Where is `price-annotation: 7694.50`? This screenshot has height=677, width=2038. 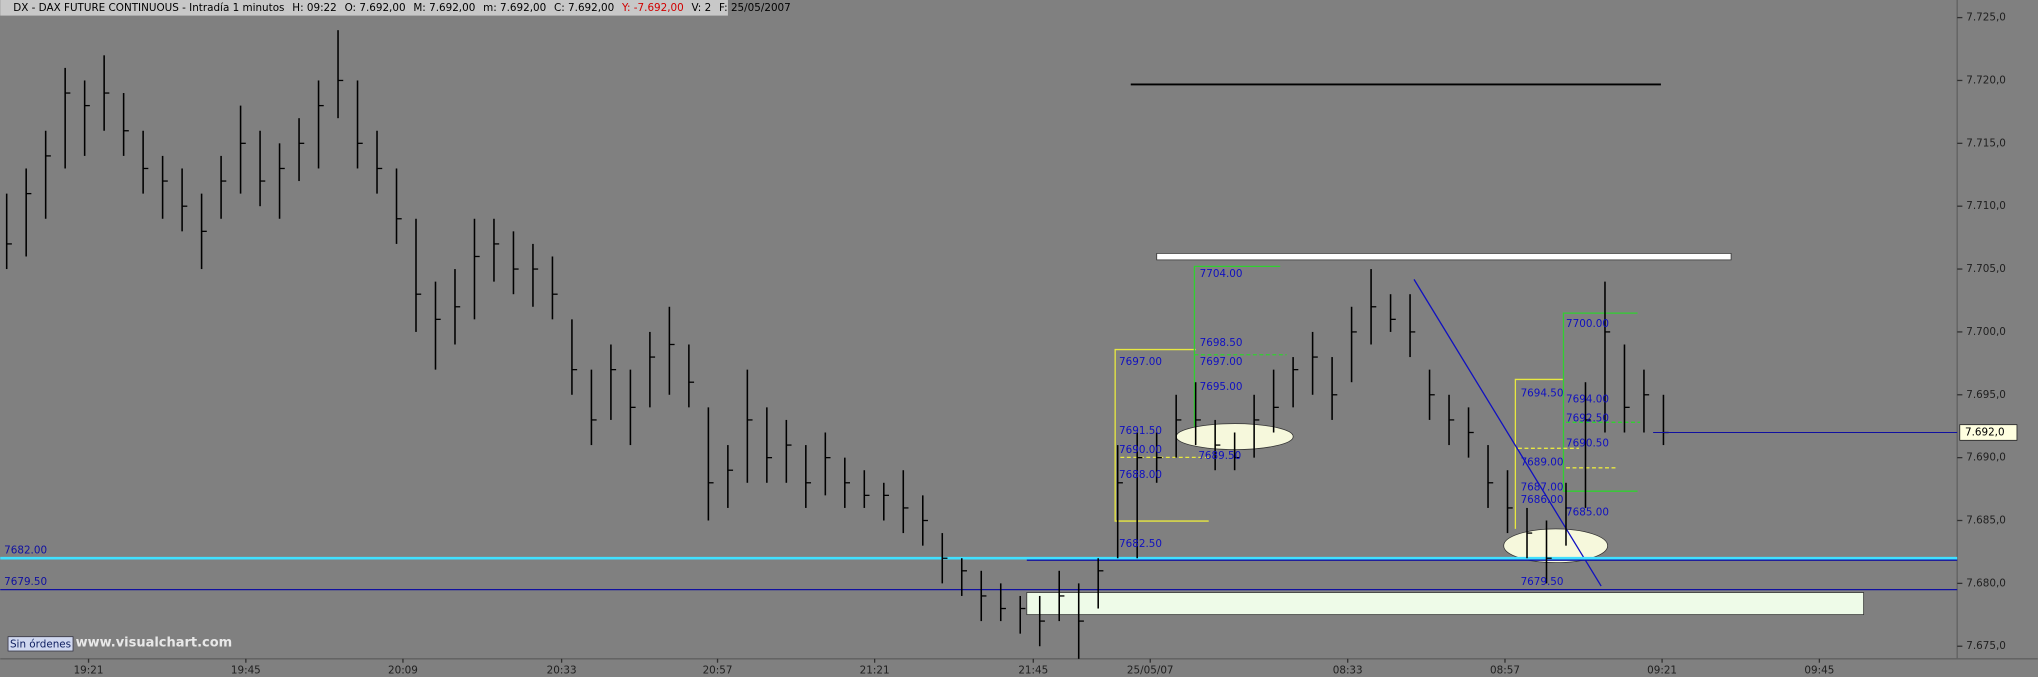
price-annotation: 7694.50 is located at coordinates (1542, 393).